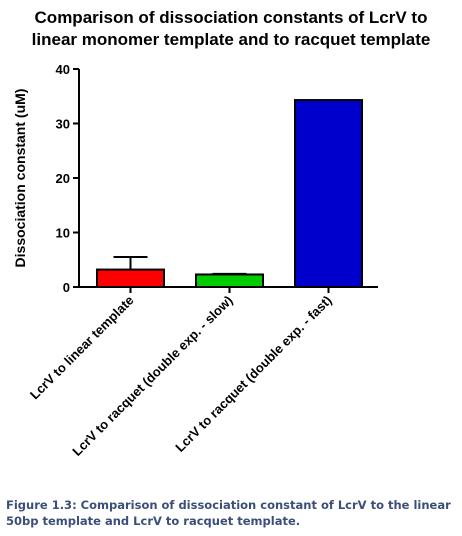 The height and width of the screenshot is (536, 462). Describe the element at coordinates (66, 287) in the screenshot. I see `y-tick-label: 0` at that location.